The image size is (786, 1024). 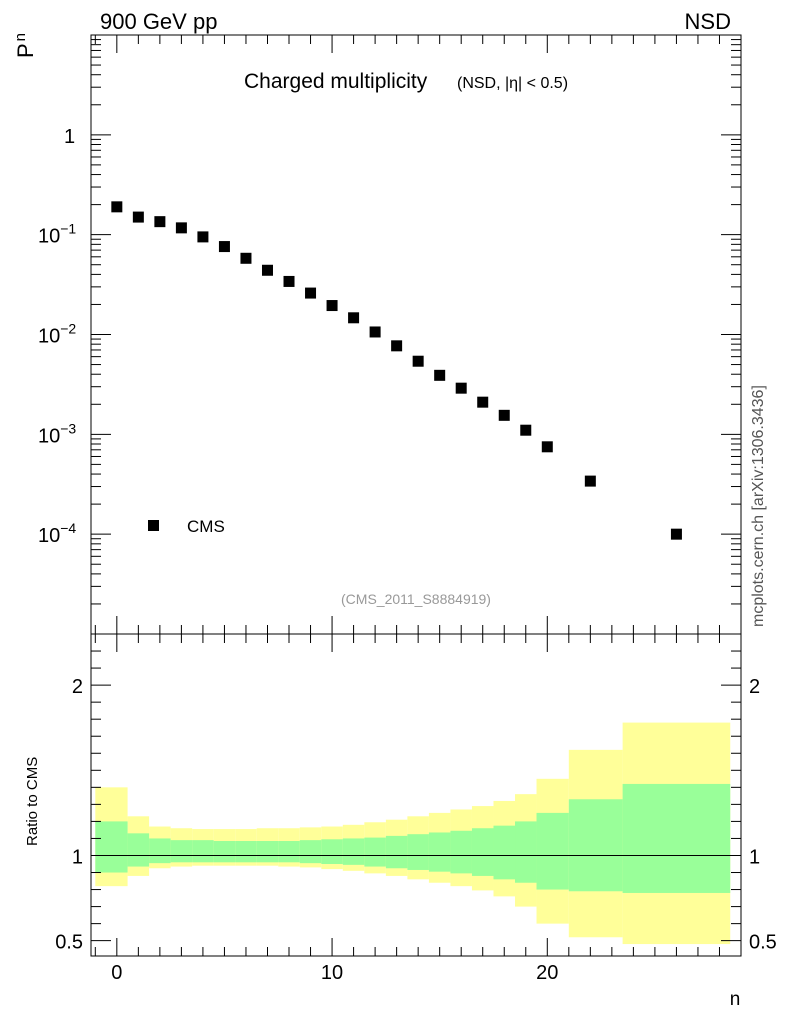 What do you see at coordinates (57, 433) in the screenshot?
I see `top-y-tick-label: 10⁻³` at bounding box center [57, 433].